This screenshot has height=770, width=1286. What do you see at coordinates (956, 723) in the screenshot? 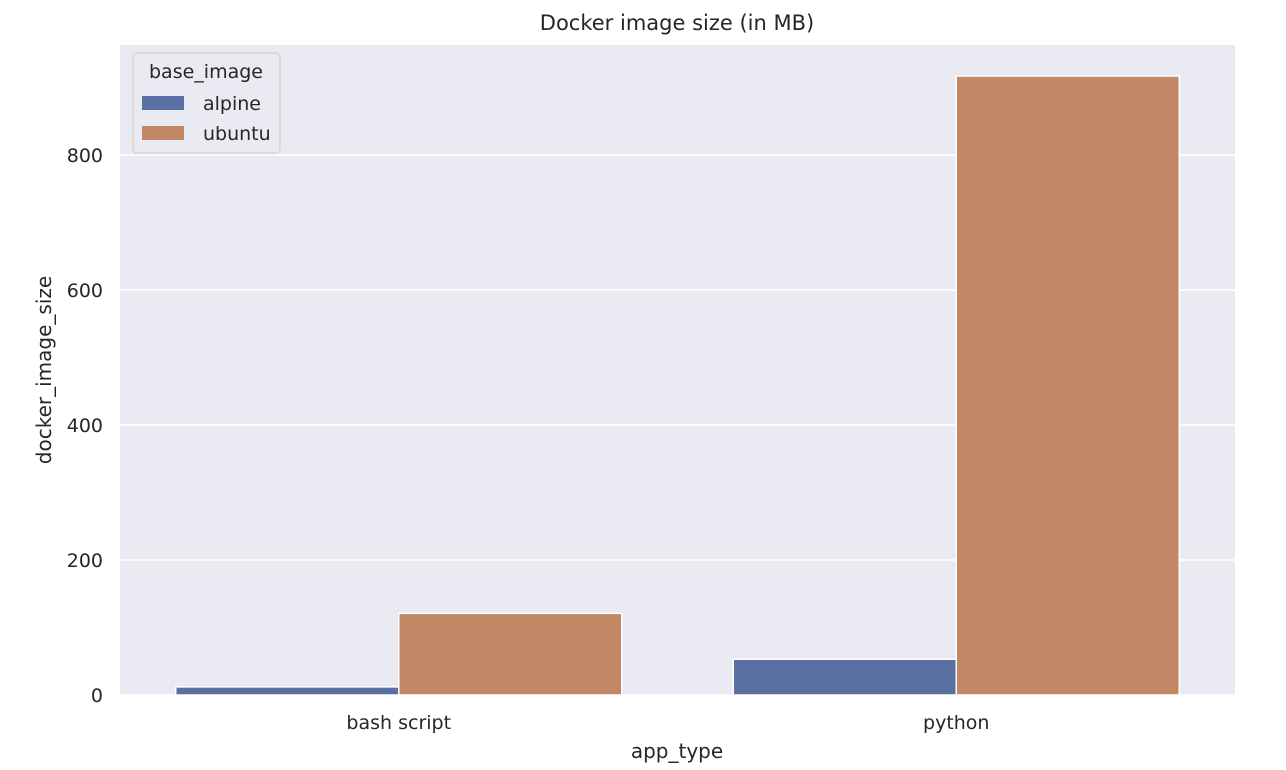
I see `x-tick-label: python` at bounding box center [956, 723].